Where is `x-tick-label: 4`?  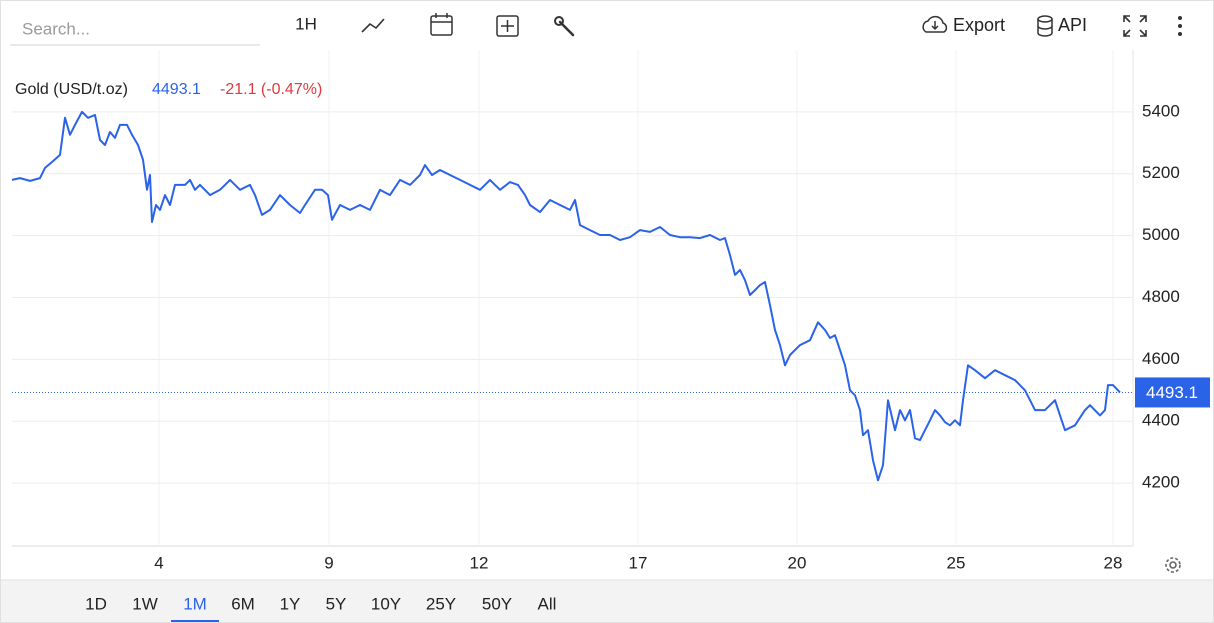
x-tick-label: 4 is located at coordinates (158, 562).